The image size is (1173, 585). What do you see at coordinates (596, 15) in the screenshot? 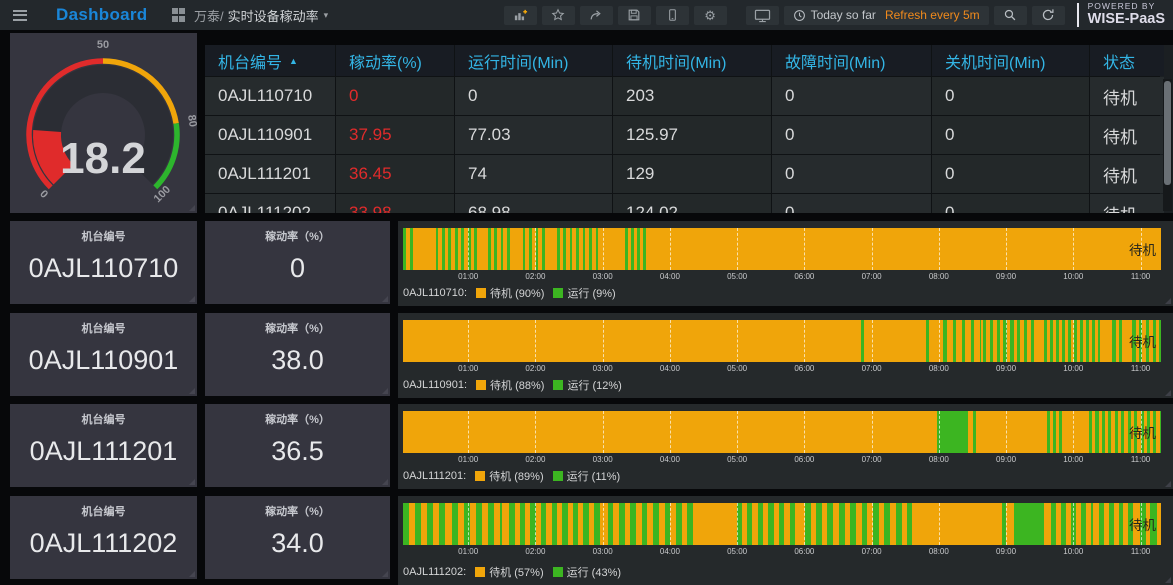
I see `share-button` at bounding box center [596, 15].